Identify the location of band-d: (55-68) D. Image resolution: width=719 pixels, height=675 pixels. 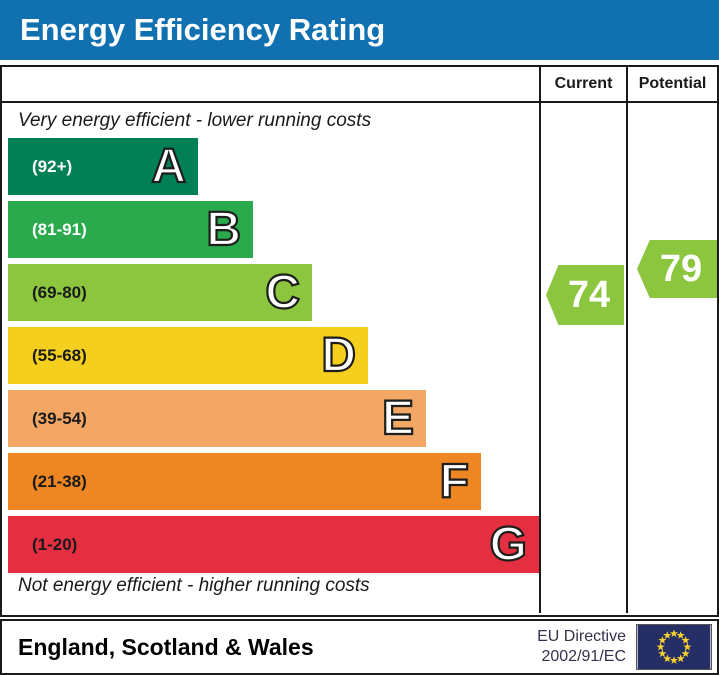
(188, 355).